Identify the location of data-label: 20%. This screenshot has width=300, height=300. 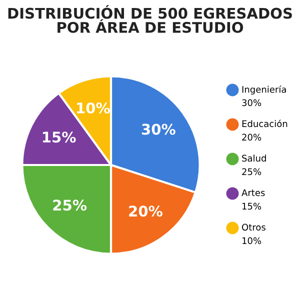
(145, 211).